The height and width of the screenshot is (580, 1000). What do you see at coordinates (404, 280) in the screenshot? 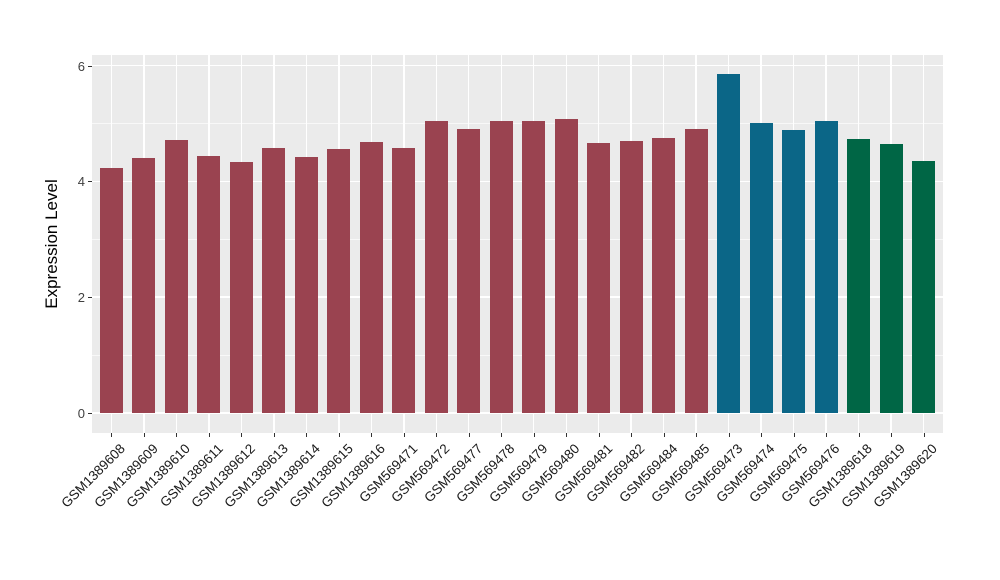
I see `bar-GSM569471` at bounding box center [404, 280].